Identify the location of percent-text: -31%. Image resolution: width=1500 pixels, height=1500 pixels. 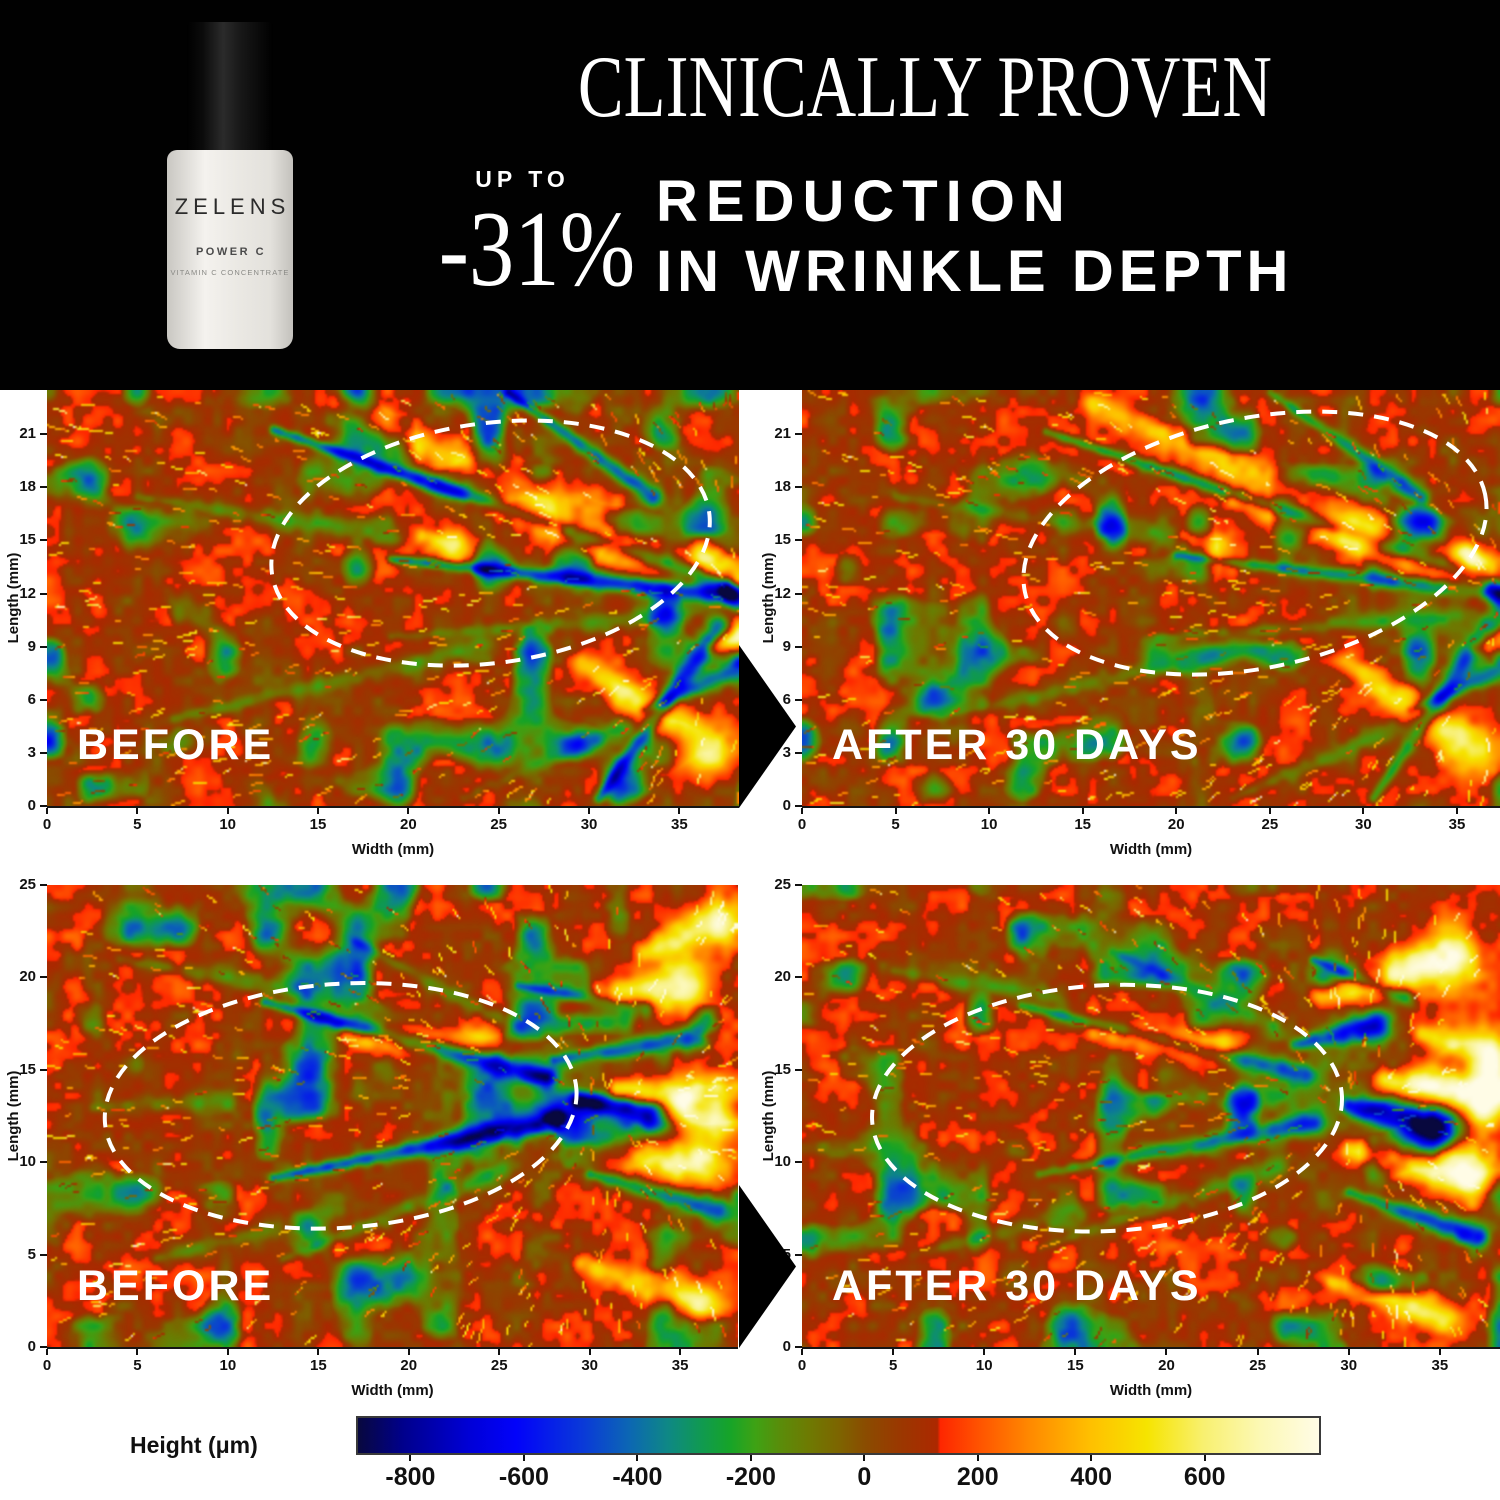
(537, 249).